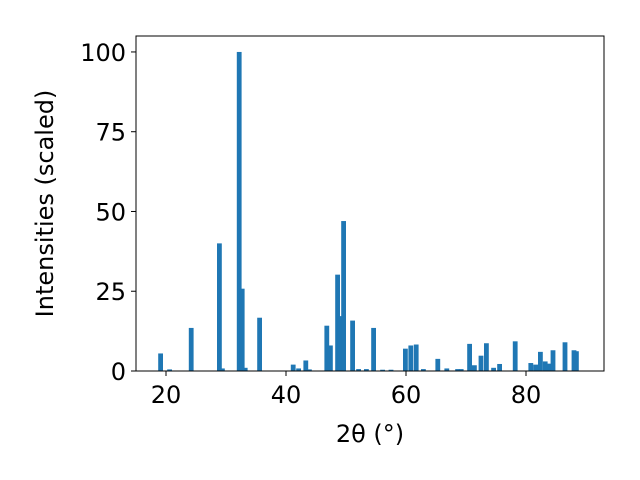  I want to click on x-axis-label: 2θ (°), so click(370, 434).